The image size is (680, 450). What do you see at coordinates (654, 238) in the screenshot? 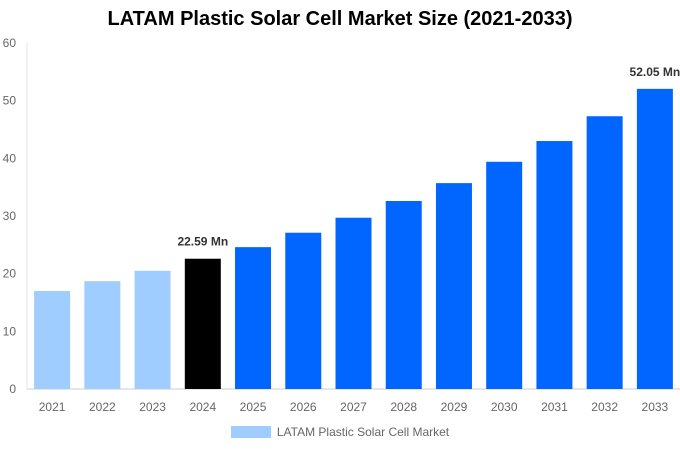
I see `bar-2033` at bounding box center [654, 238].